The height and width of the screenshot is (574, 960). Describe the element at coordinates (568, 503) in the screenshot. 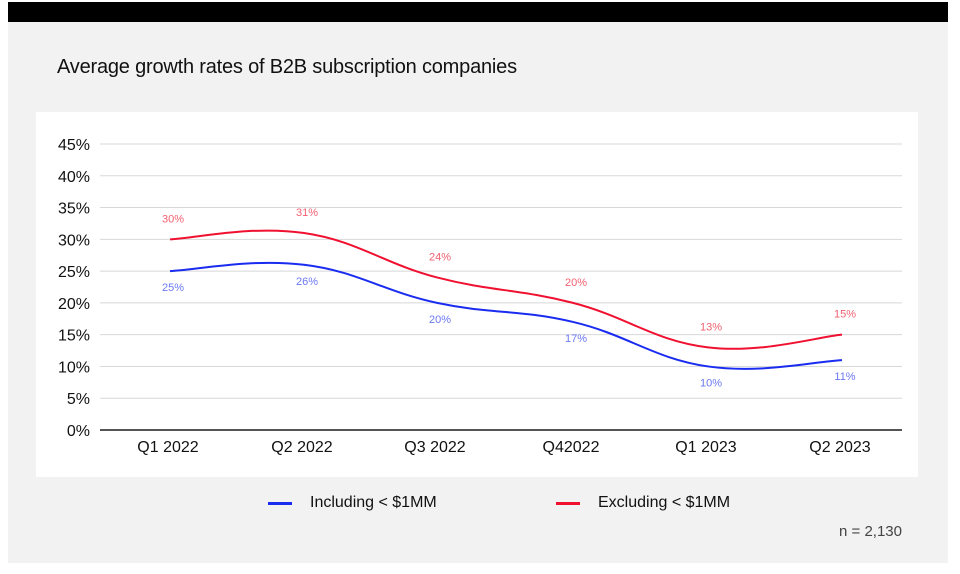

I see `legend-swatch-red` at that location.